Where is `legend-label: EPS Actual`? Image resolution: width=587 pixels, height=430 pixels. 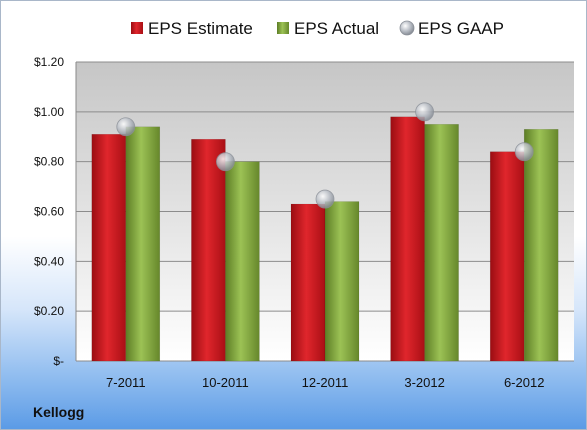 legend-label: EPS Actual is located at coordinates (336, 28).